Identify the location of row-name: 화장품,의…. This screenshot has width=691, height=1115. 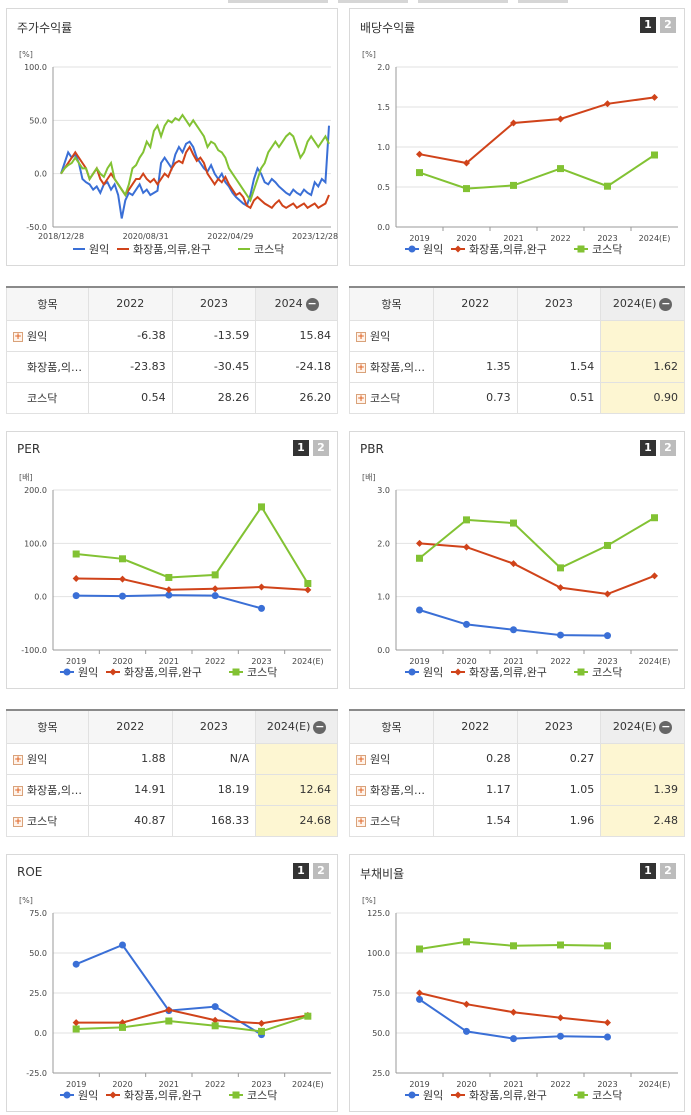
(397, 367).